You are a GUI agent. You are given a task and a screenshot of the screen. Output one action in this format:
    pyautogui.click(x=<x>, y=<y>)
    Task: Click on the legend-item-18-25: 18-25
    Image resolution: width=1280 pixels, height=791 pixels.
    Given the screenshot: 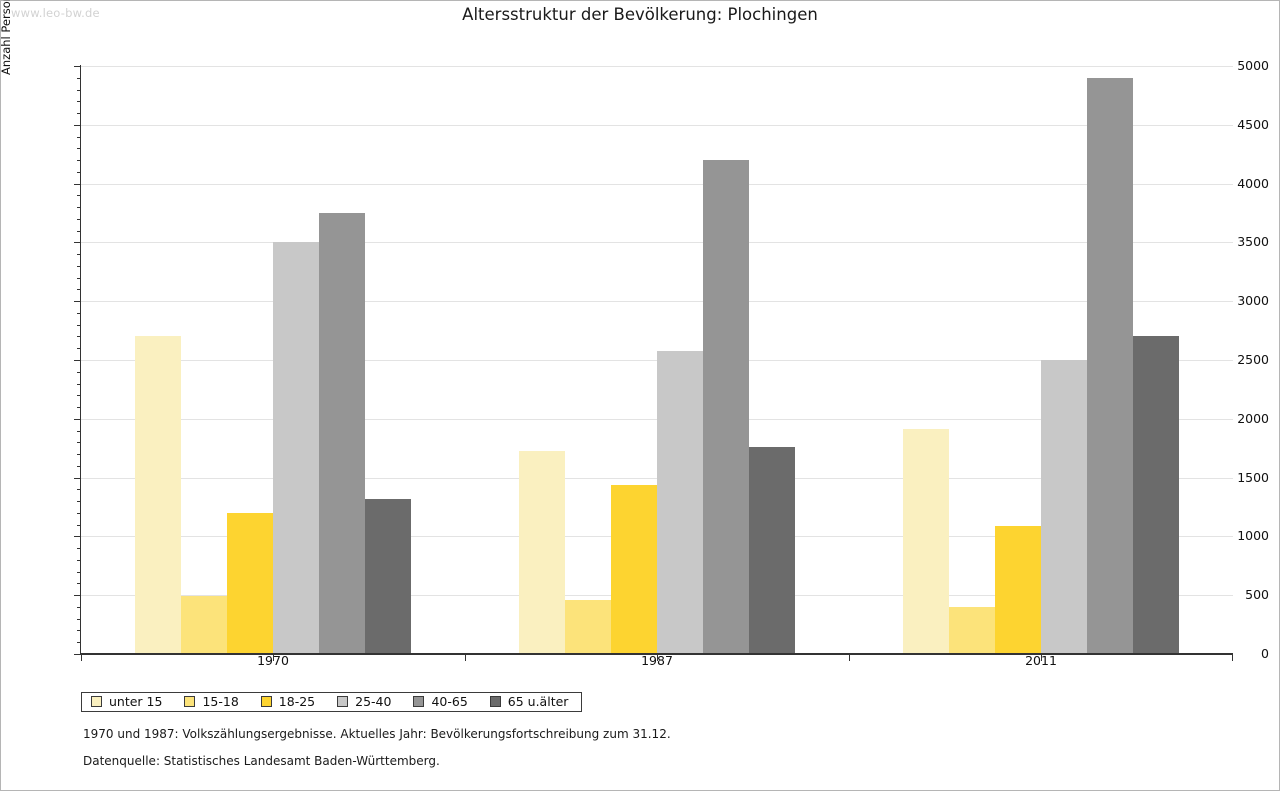 What is the action you would take?
    pyautogui.click(x=288, y=701)
    